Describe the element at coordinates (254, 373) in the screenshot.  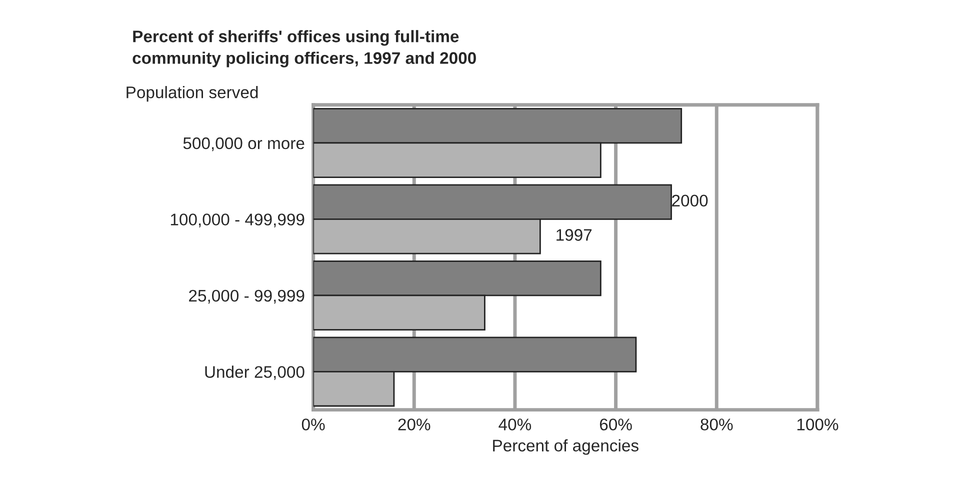
I see `y-tick-label: Under 25,000` at that location.